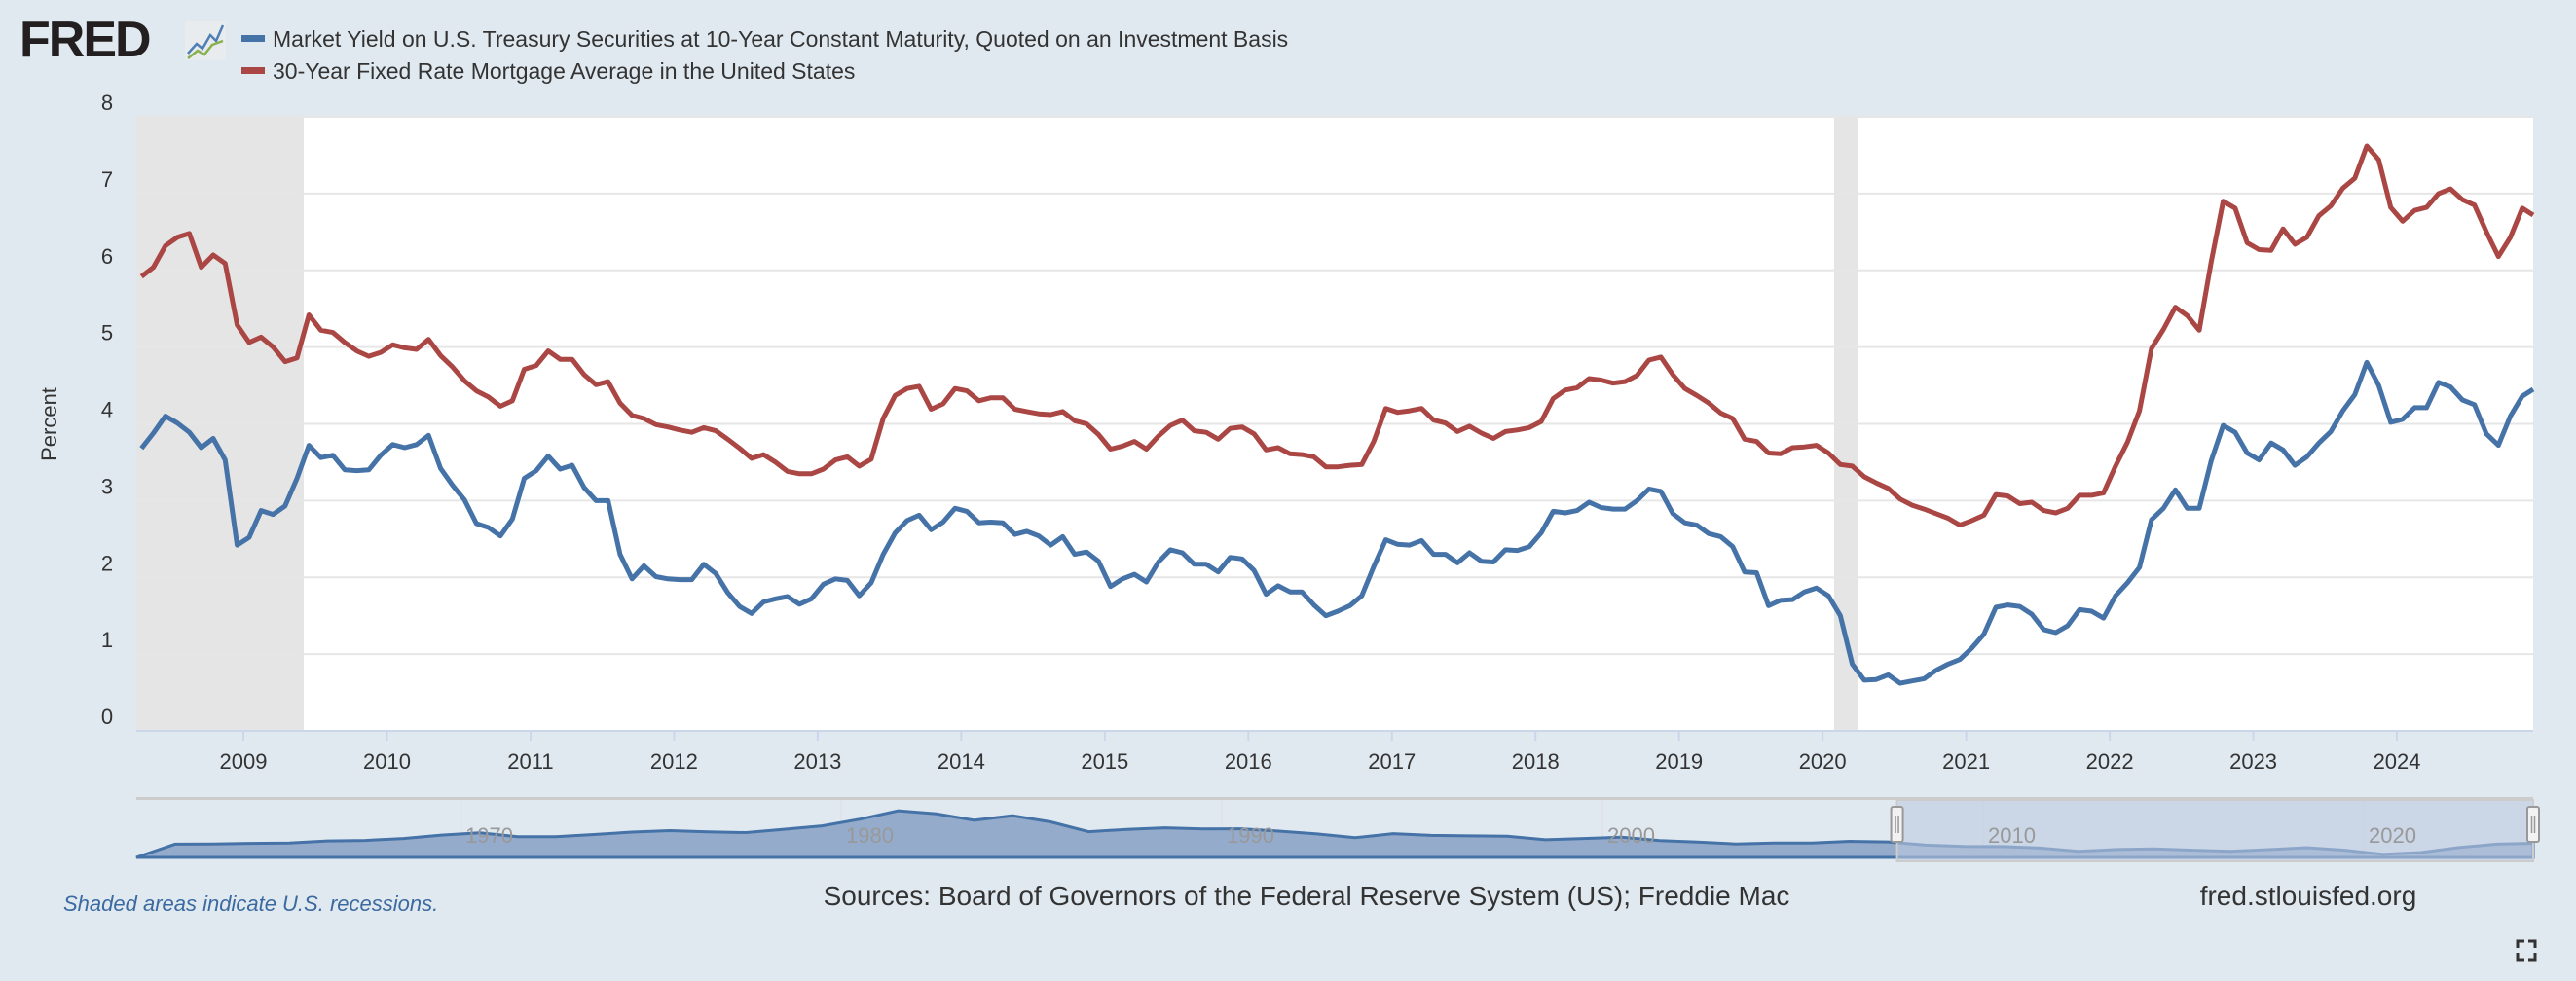 Image resolution: width=2576 pixels, height=981 pixels. I want to click on legend-swatch-blue, so click(253, 38).